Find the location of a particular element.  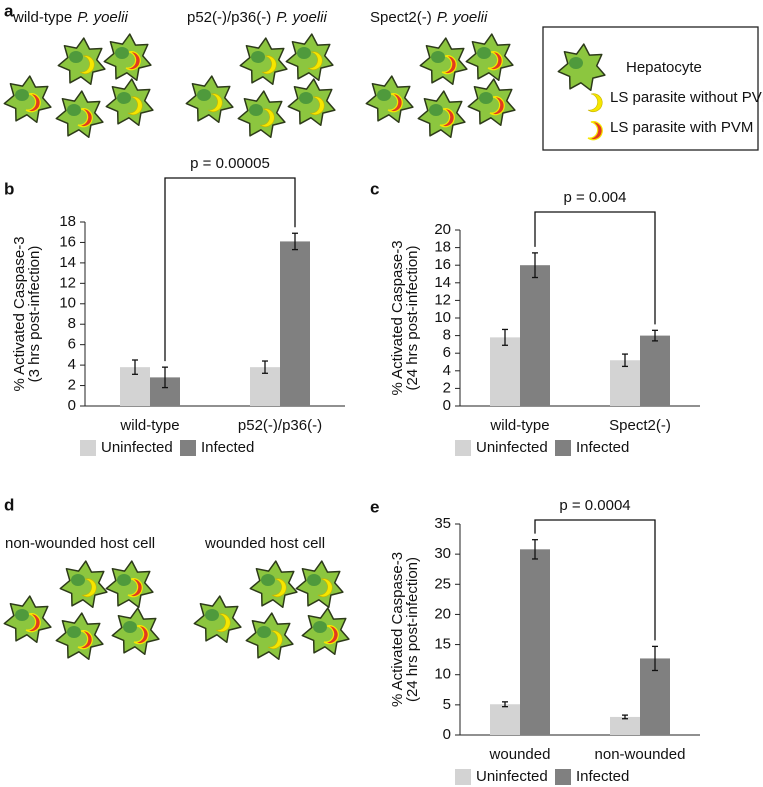

y-tick-label: 16 is located at coordinates (67, 241).